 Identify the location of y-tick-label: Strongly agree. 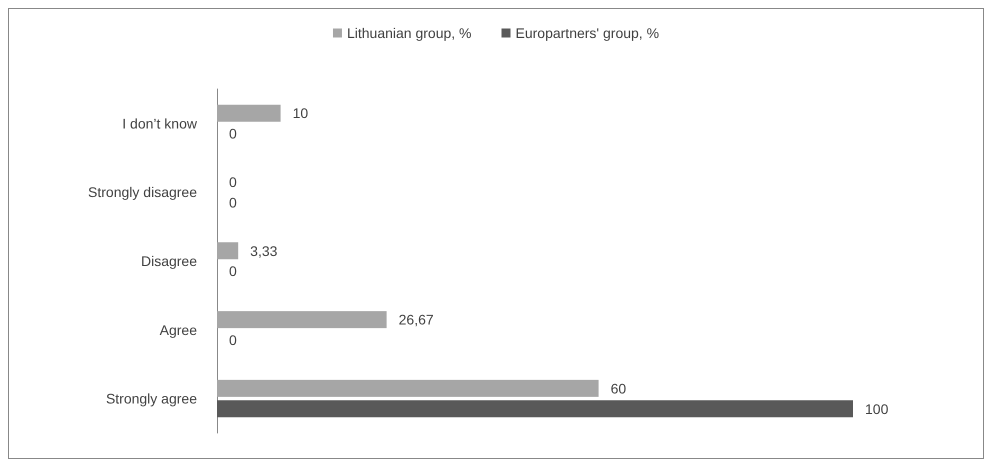
(152, 398).